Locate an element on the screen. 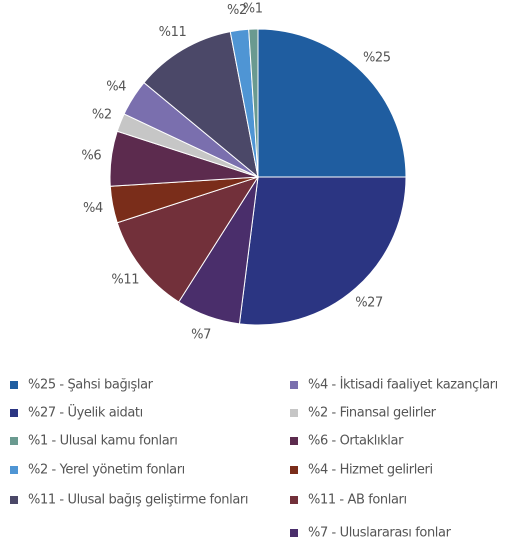 The height and width of the screenshot is (545, 511). legend-label: %11 - AB fonları is located at coordinates (357, 500).